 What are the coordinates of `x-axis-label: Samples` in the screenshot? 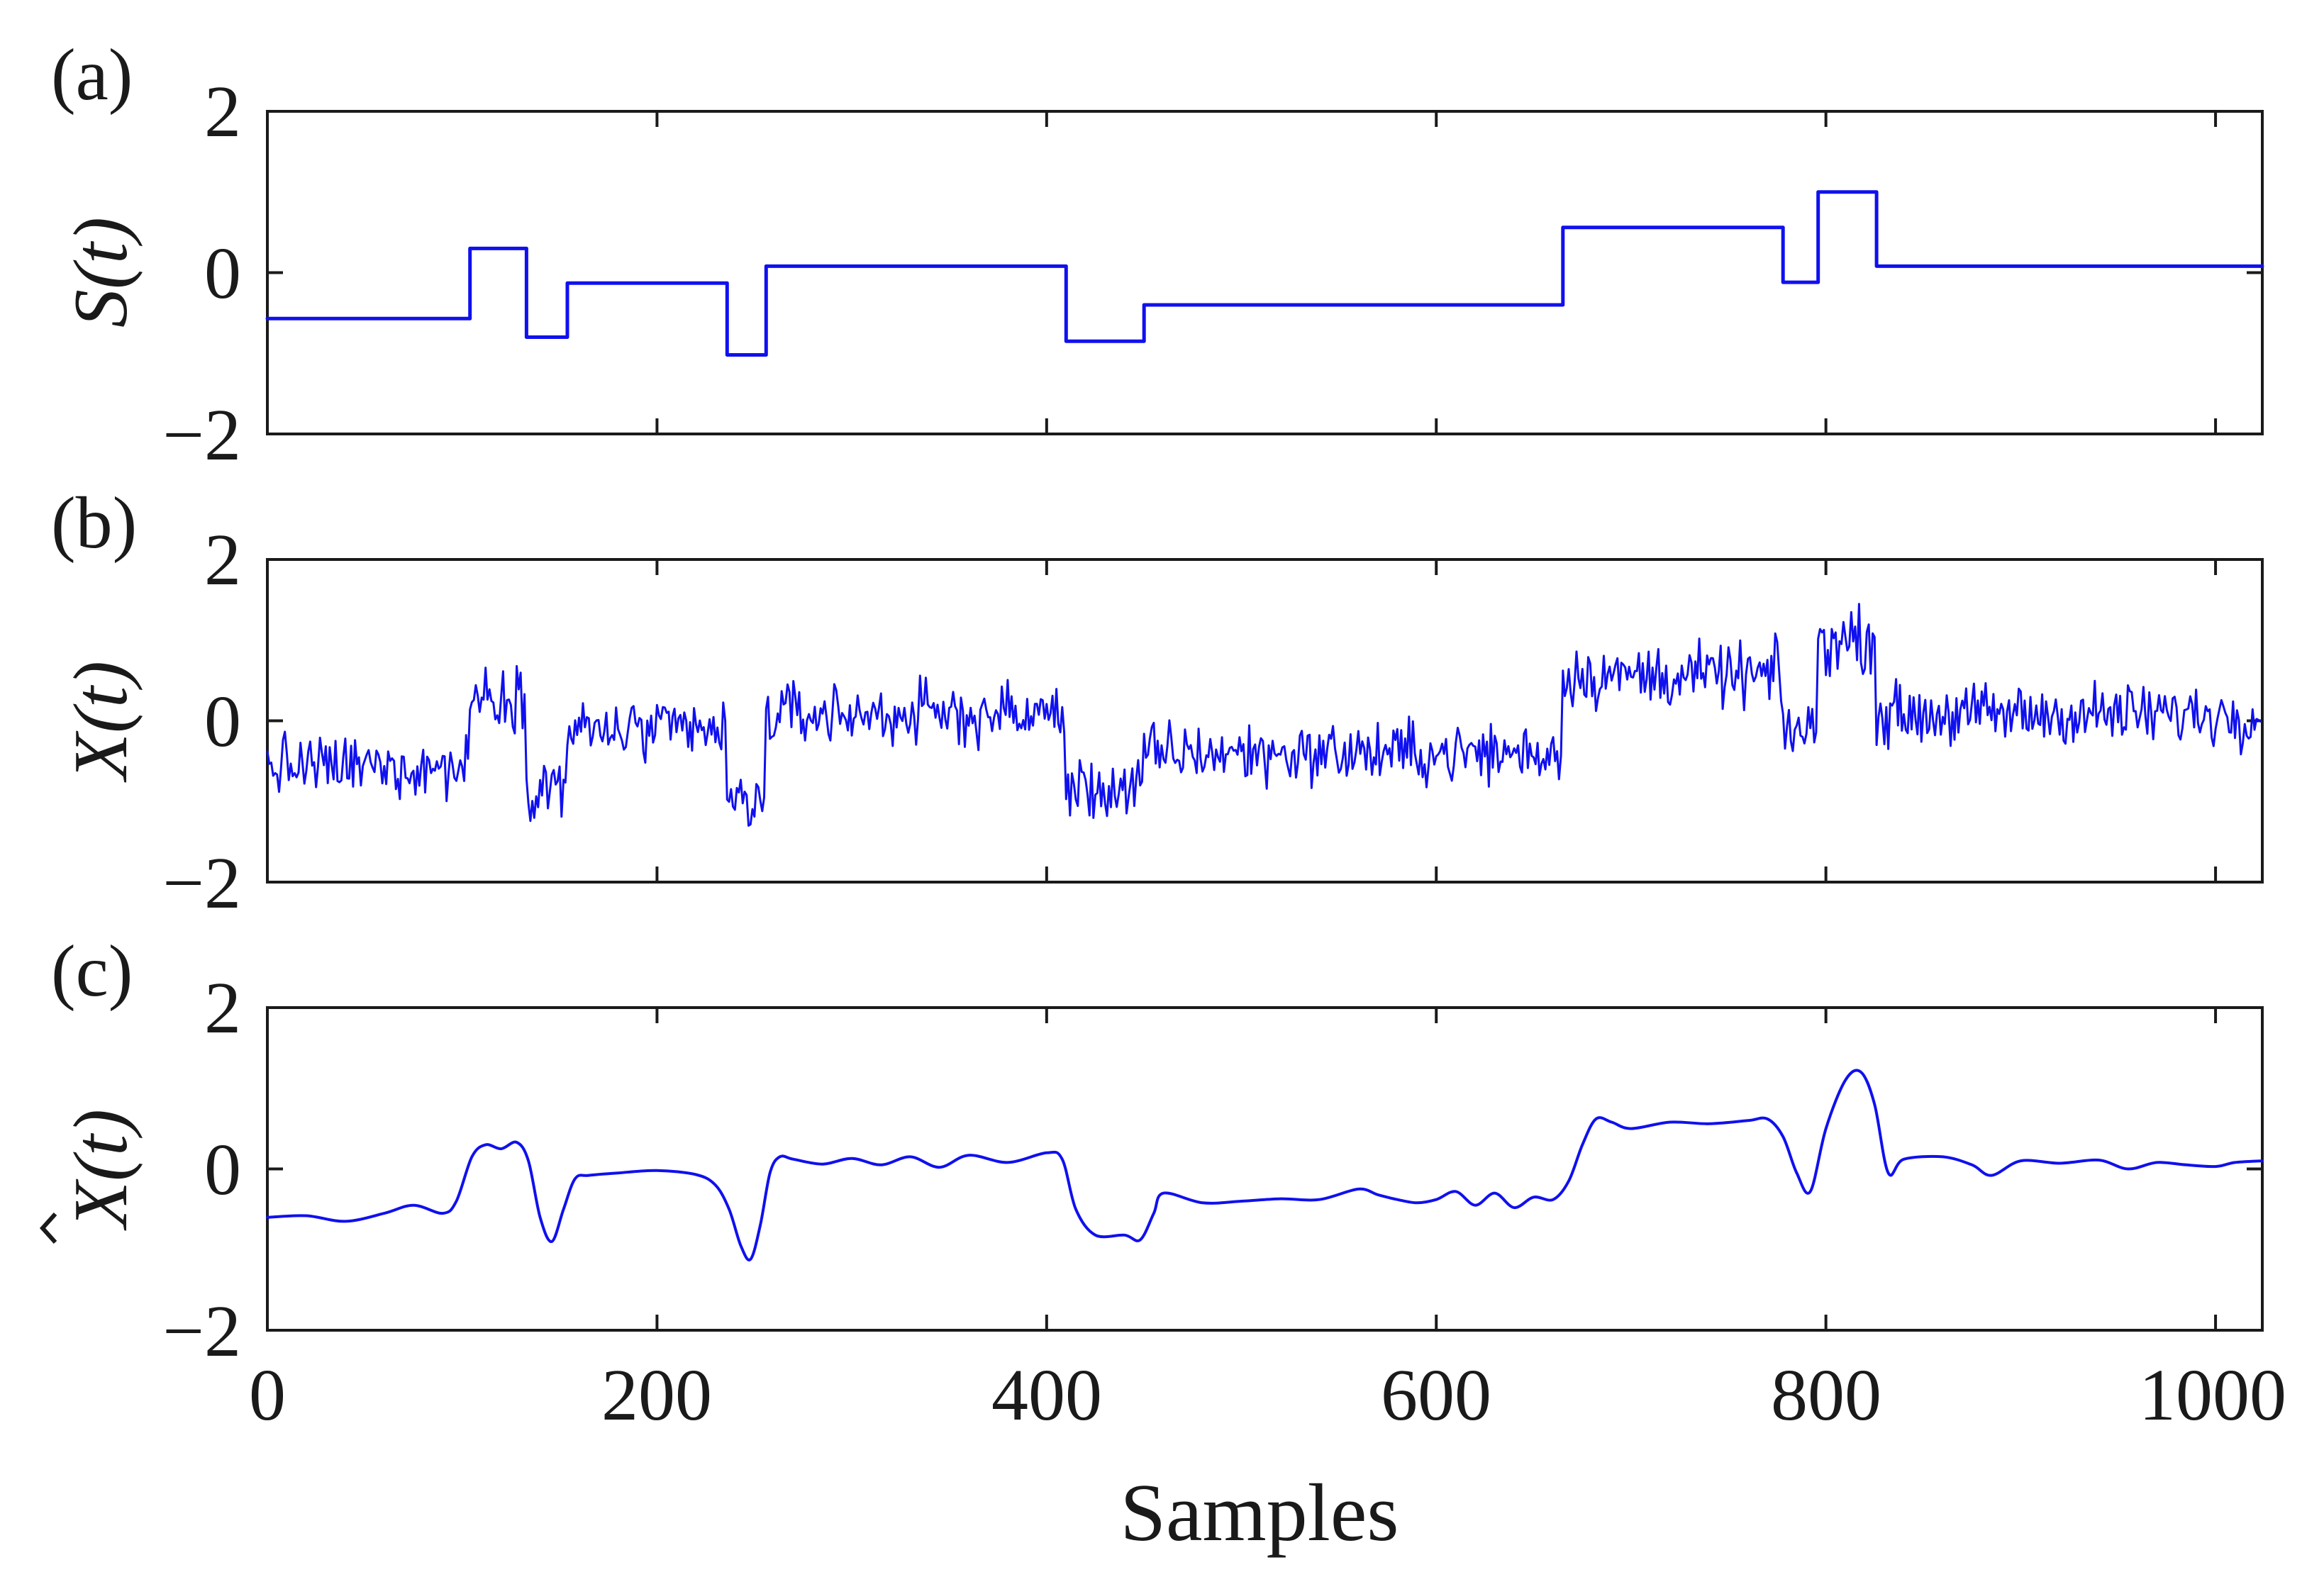 It's located at (1259, 1513).